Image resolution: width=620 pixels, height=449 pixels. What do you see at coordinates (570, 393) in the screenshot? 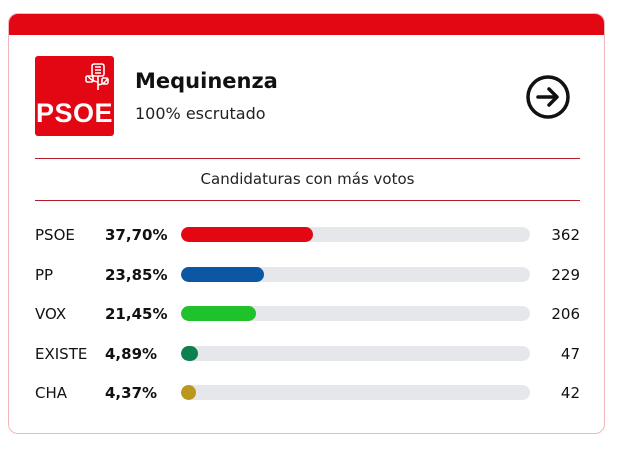
I see `vote-count: 42` at bounding box center [570, 393].